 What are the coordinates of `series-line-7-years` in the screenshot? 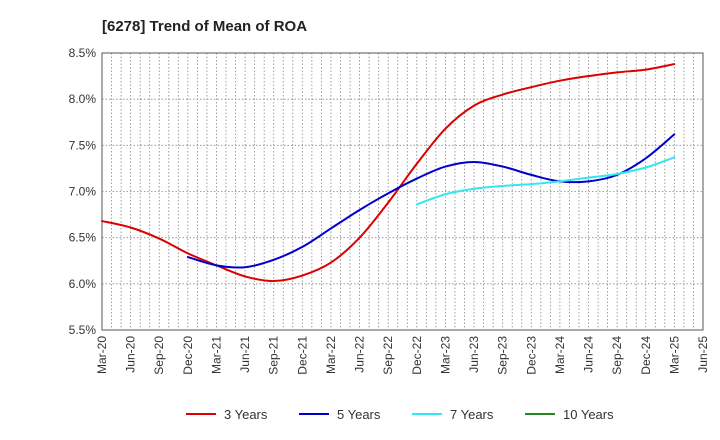 It's located at (545, 181).